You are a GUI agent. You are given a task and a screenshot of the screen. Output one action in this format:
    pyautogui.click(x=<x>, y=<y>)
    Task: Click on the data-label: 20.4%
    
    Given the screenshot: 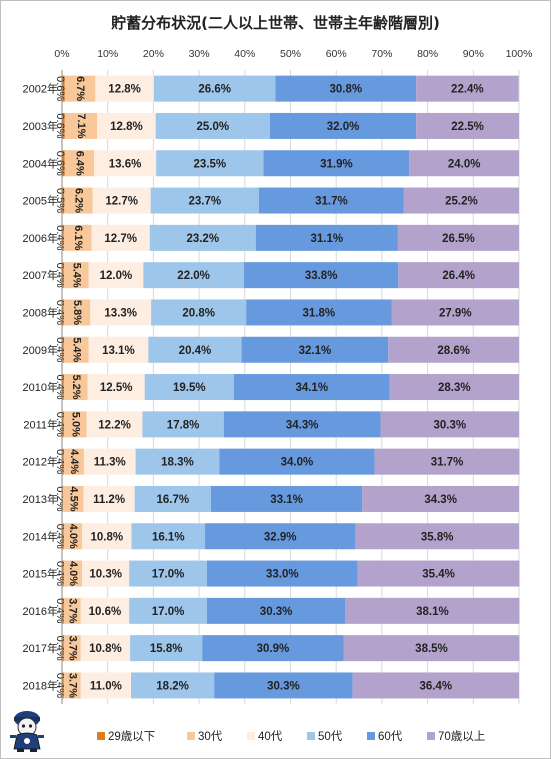 What is the action you would take?
    pyautogui.click(x=195, y=351)
    